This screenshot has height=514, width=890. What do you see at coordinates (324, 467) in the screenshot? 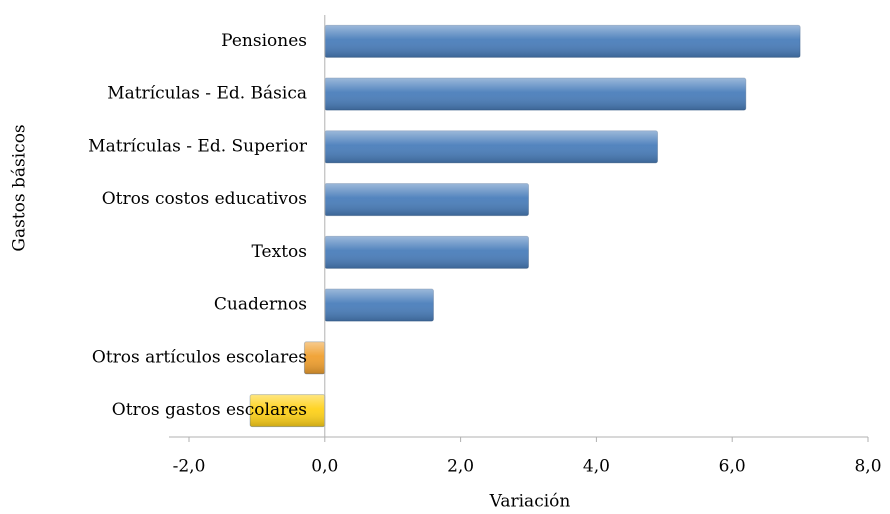
I see `x-tick-label: 0,0` at bounding box center [324, 467].